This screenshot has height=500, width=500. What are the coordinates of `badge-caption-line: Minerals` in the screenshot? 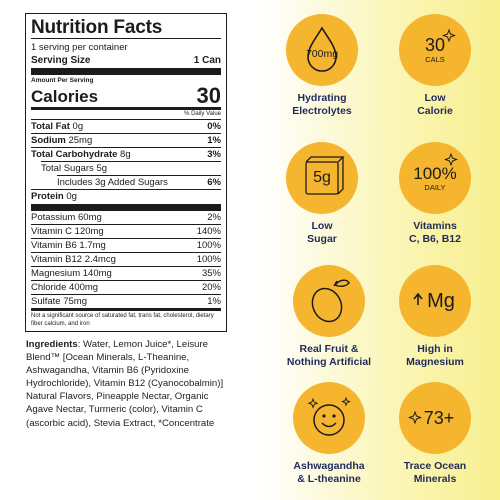 It's located at (435, 479).